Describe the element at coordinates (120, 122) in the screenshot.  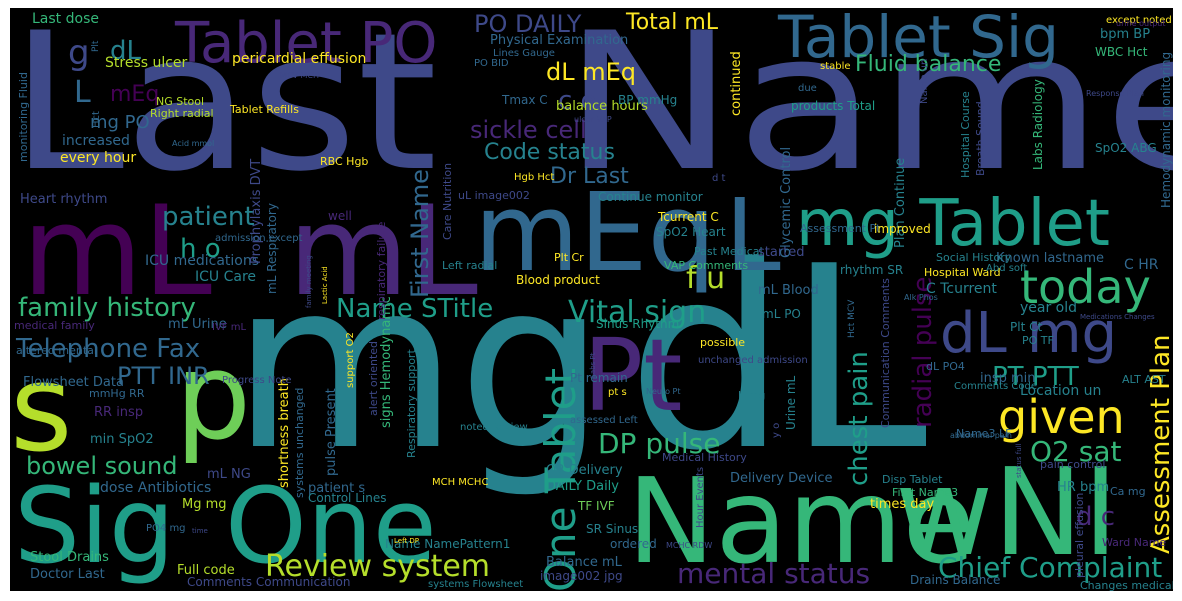
I see `cloud-word: mg PO` at that location.